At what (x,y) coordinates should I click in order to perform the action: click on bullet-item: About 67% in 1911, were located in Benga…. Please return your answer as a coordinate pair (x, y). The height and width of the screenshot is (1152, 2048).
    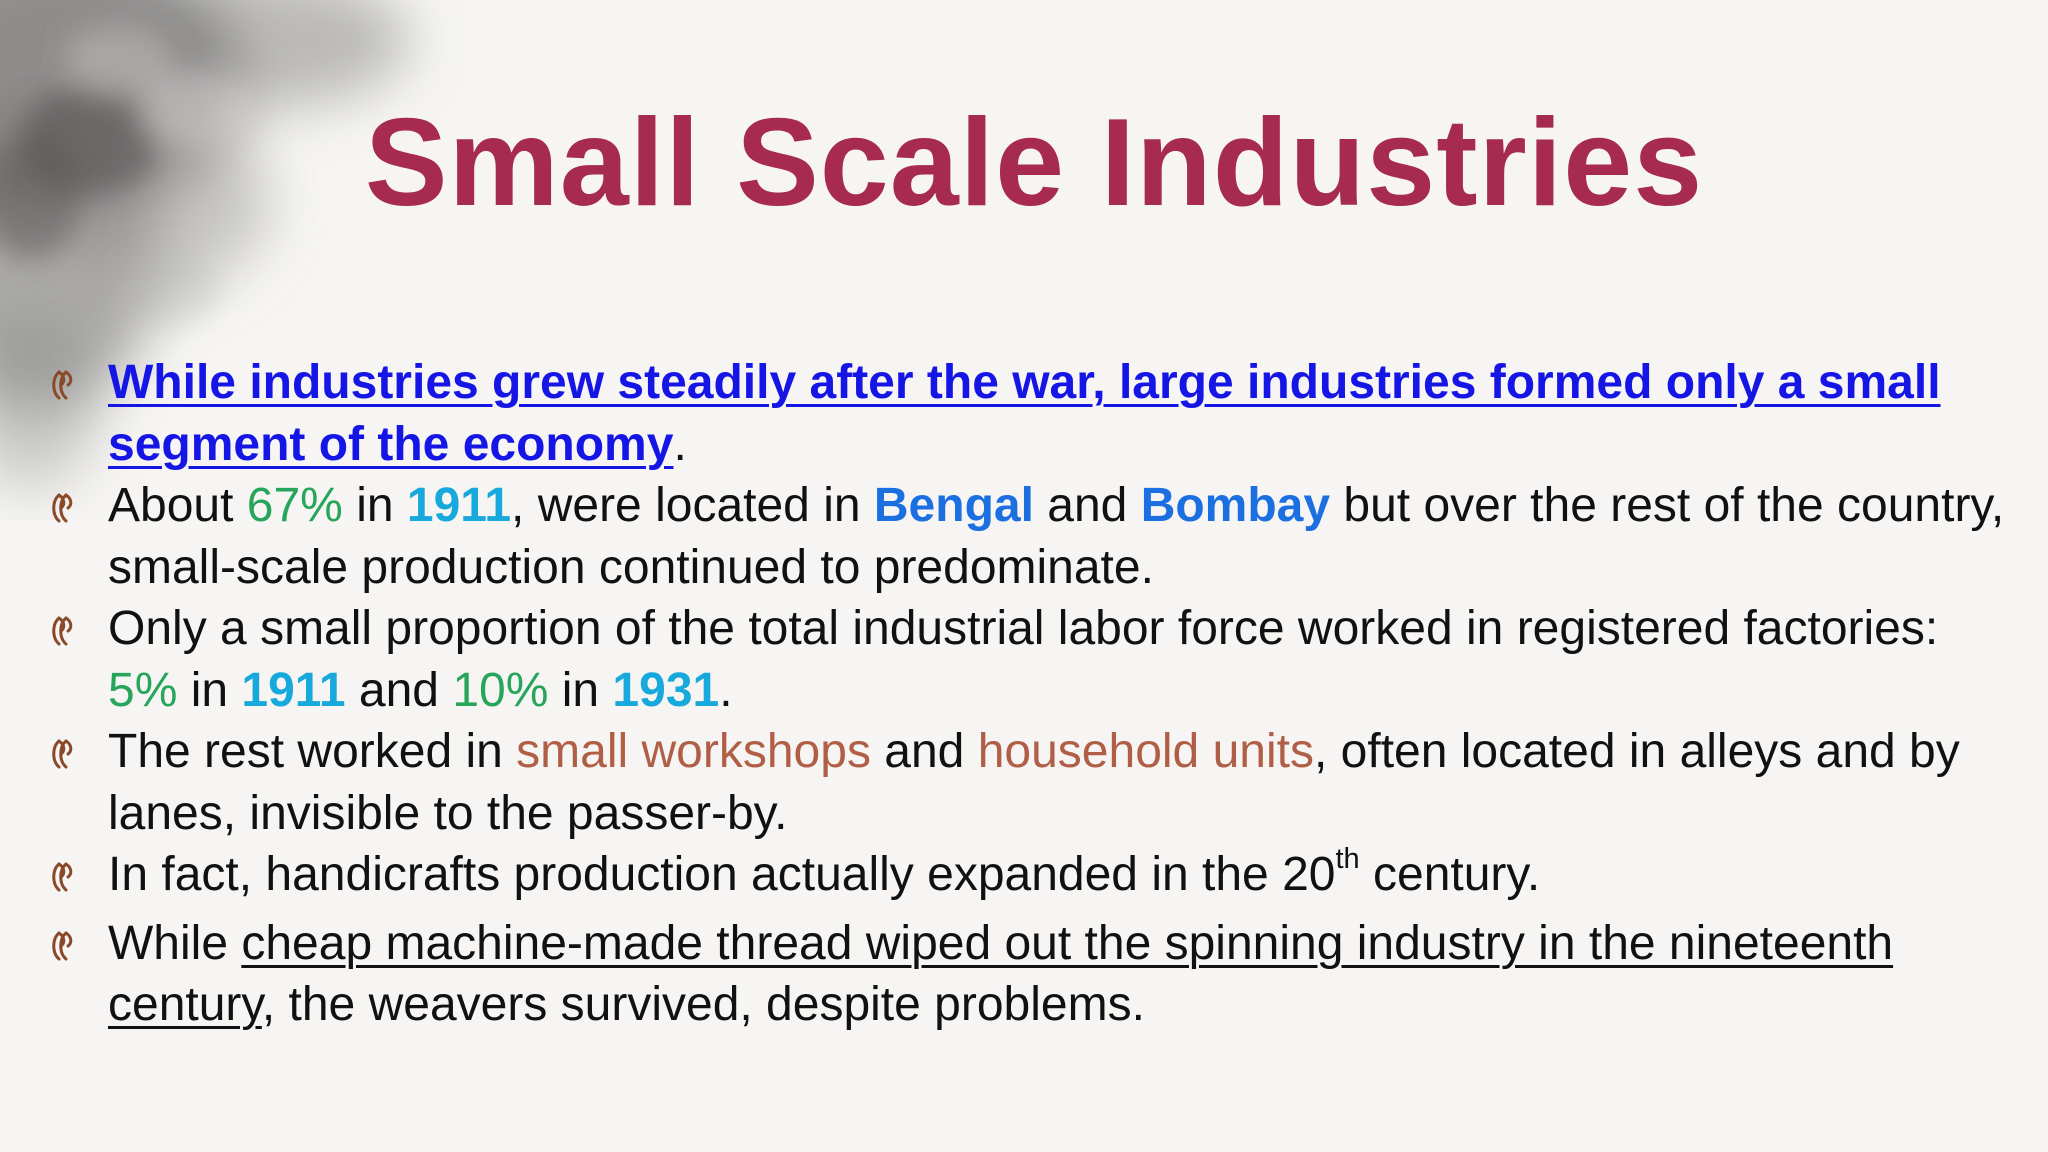
    Looking at the image, I should click on (1028, 536).